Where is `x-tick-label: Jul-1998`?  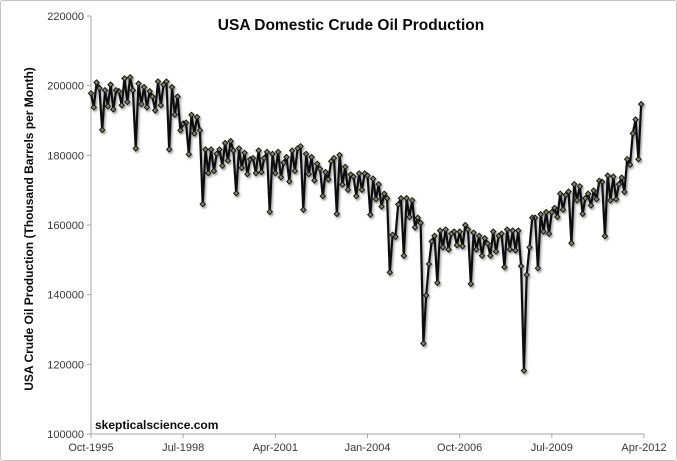 x-tick-label: Jul-1998 is located at coordinates (183, 448).